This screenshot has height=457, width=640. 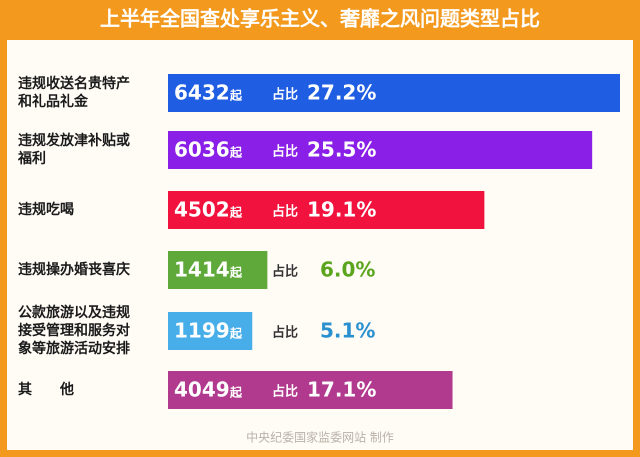 What do you see at coordinates (202, 150) in the screenshot?
I see `count-label: 6036` at bounding box center [202, 150].